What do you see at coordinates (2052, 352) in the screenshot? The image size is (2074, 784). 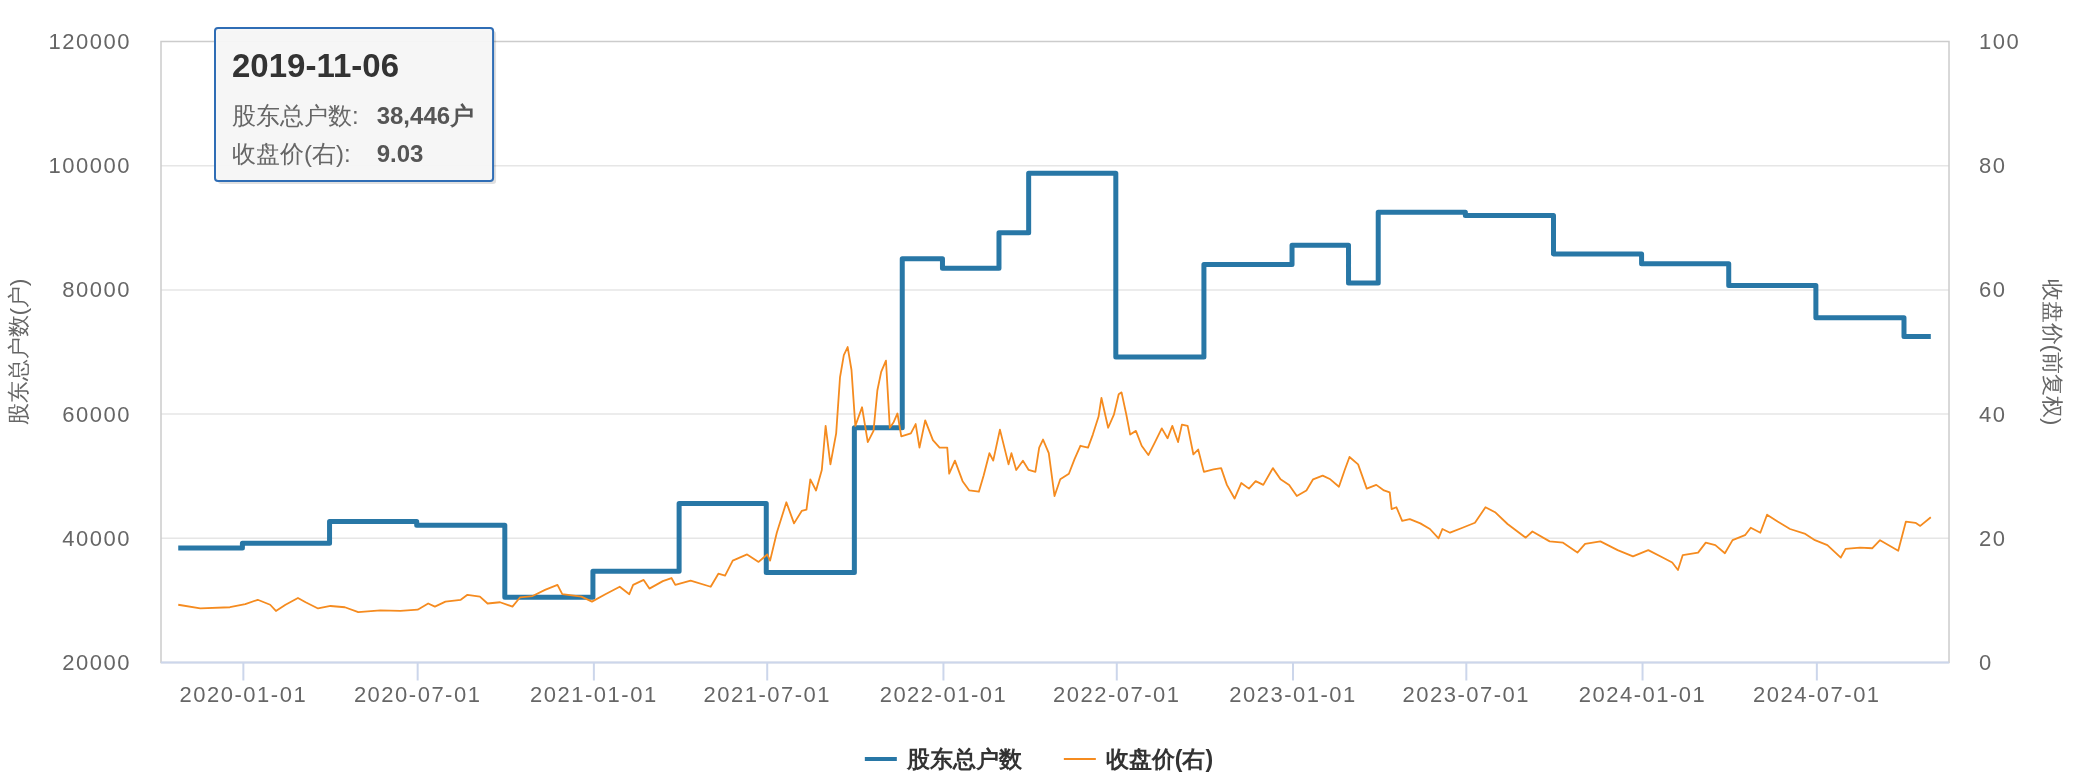 I see `y2-axis-title: 收盘价(前复权)` at bounding box center [2052, 352].